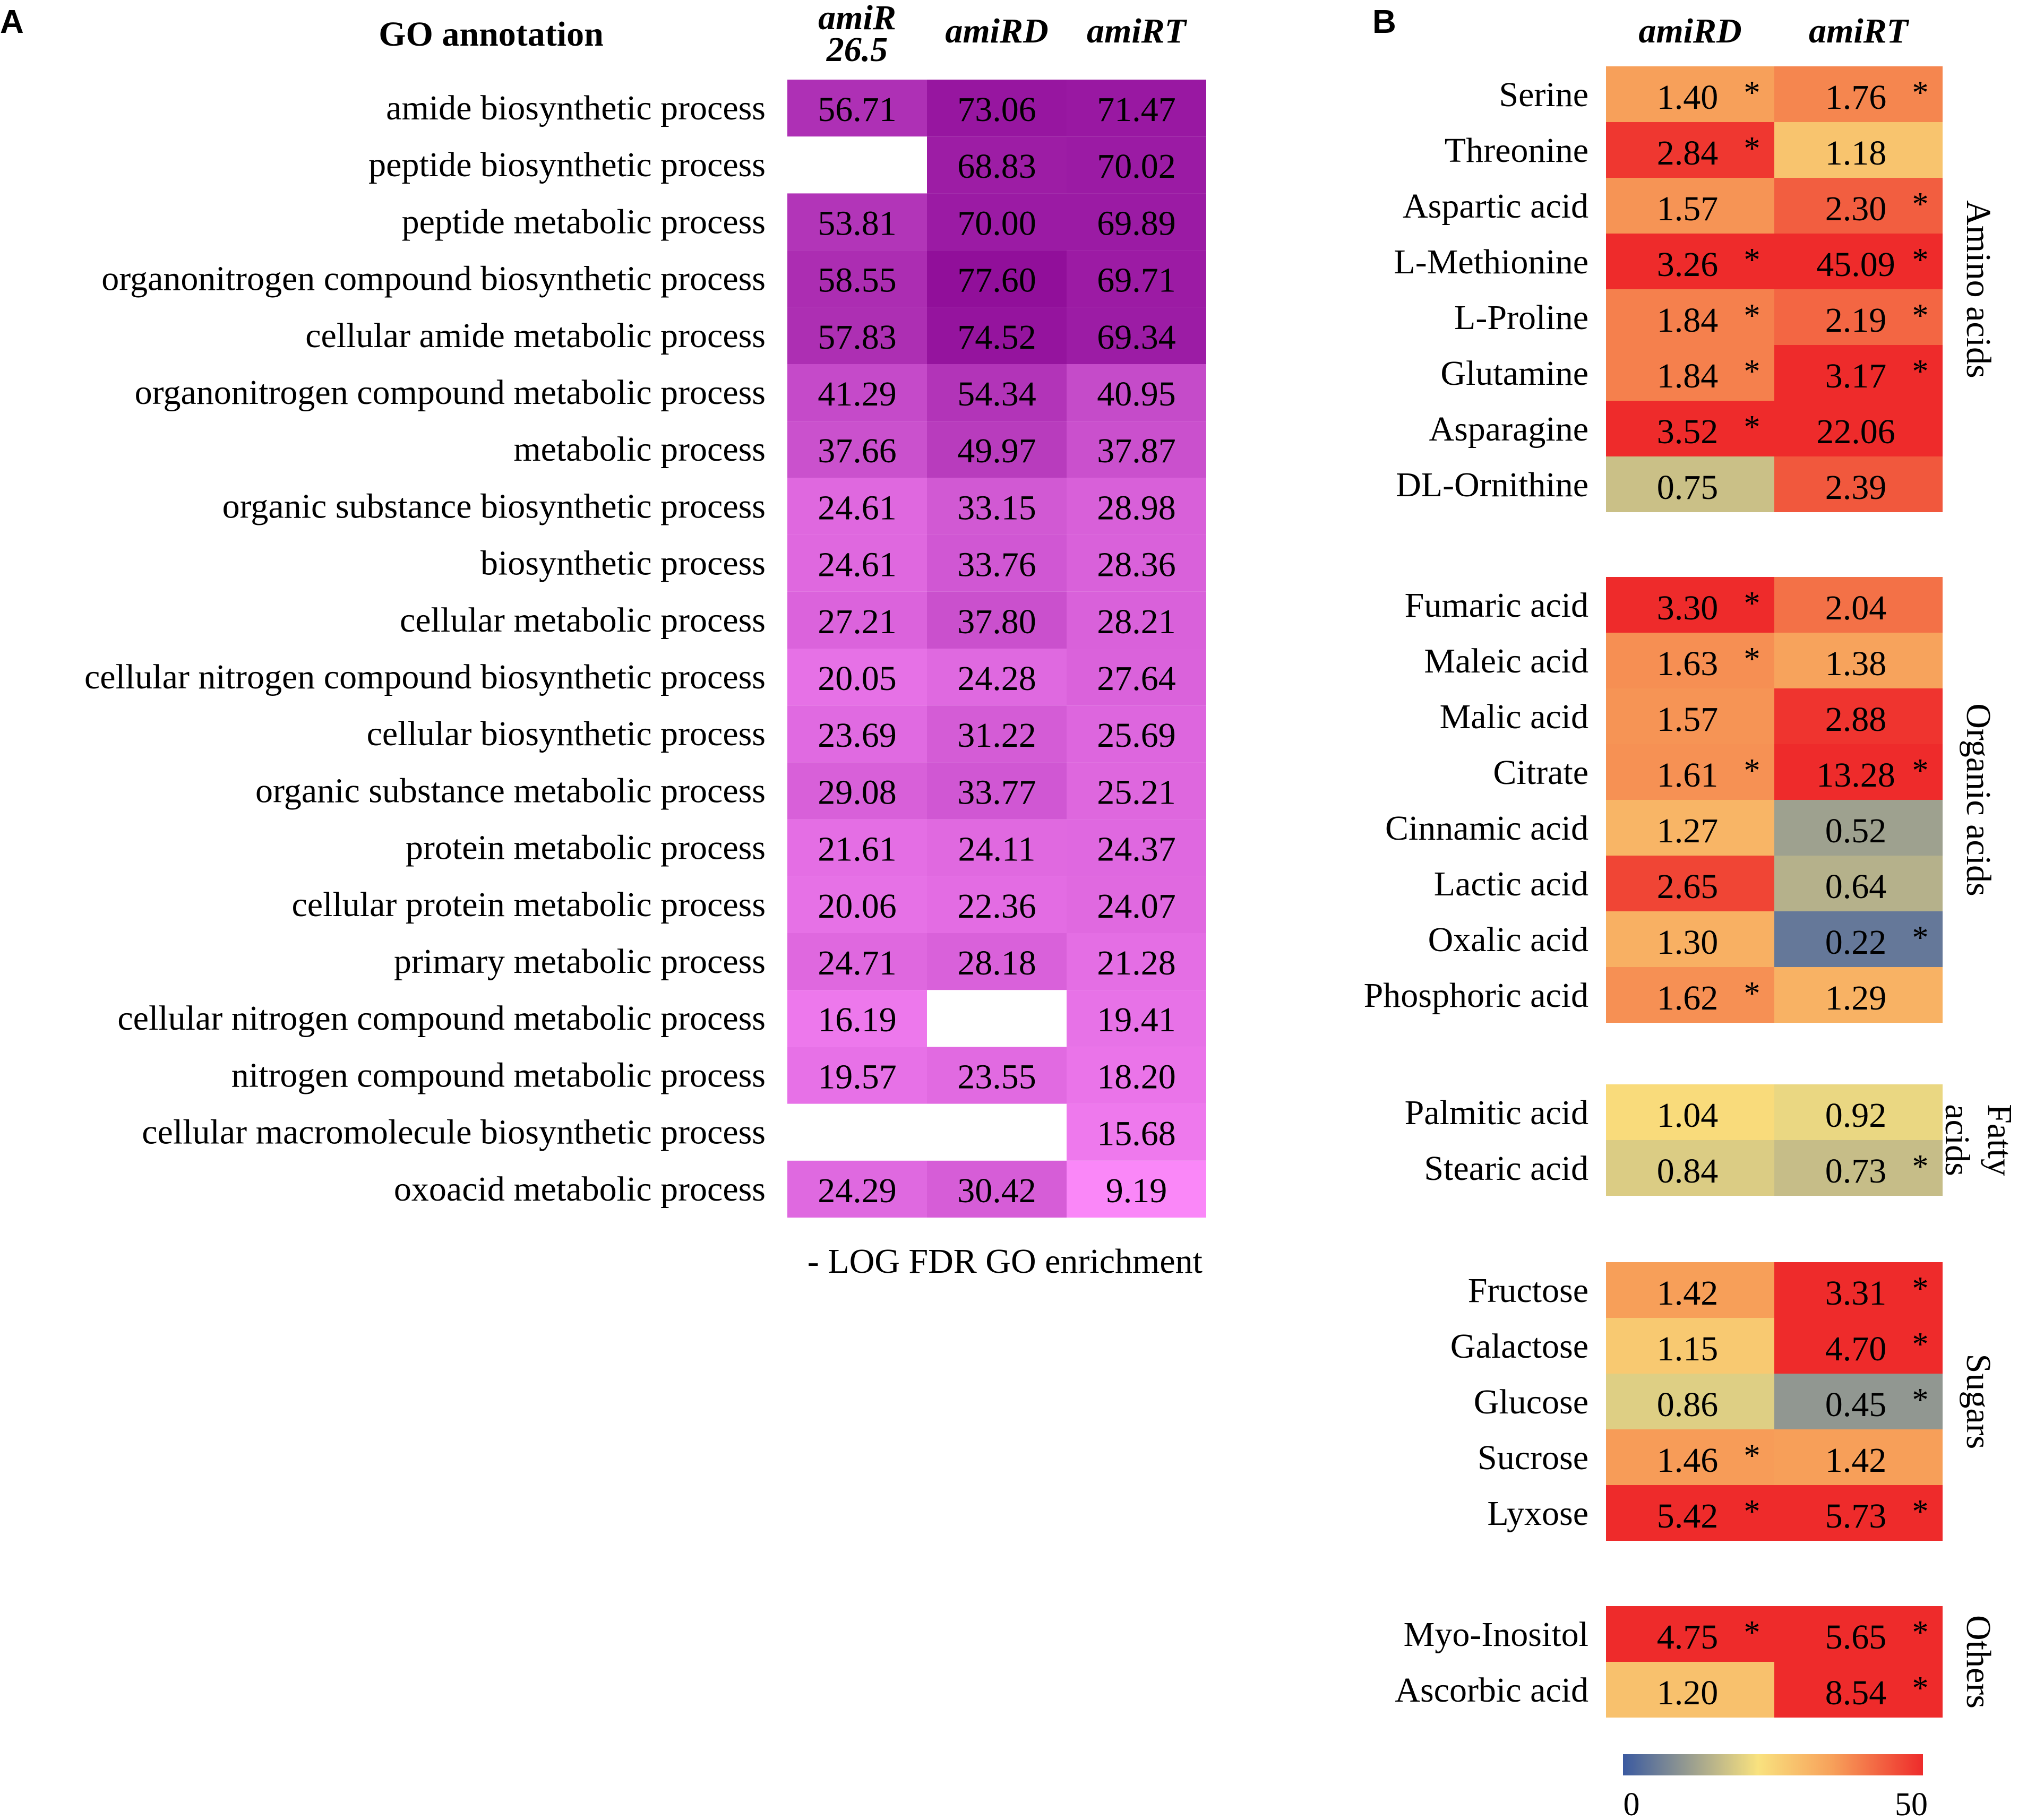  What do you see at coordinates (1688, 998) in the screenshot?
I see `panel-b-cell-value: 1.62` at bounding box center [1688, 998].